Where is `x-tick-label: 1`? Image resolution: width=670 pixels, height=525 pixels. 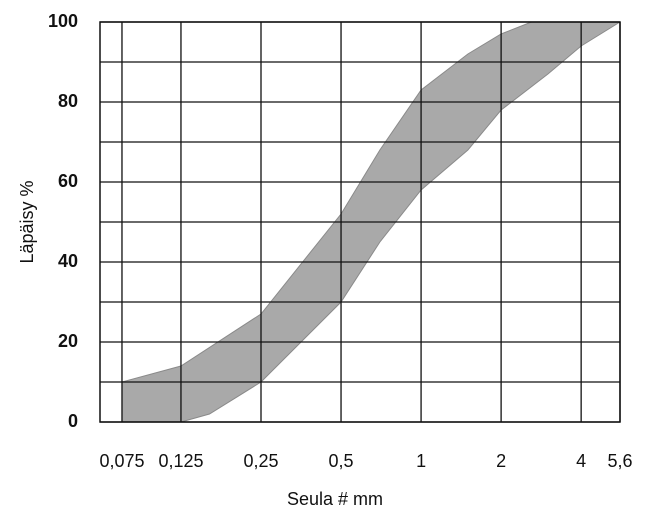
x-tick-label: 1 is located at coordinates (421, 461).